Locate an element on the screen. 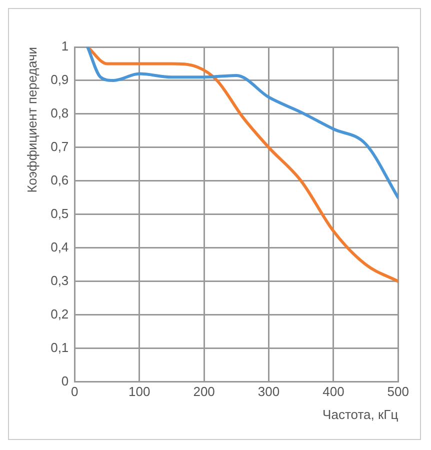 This screenshot has height=450, width=431. y-tick-label: 0 is located at coordinates (65, 380).